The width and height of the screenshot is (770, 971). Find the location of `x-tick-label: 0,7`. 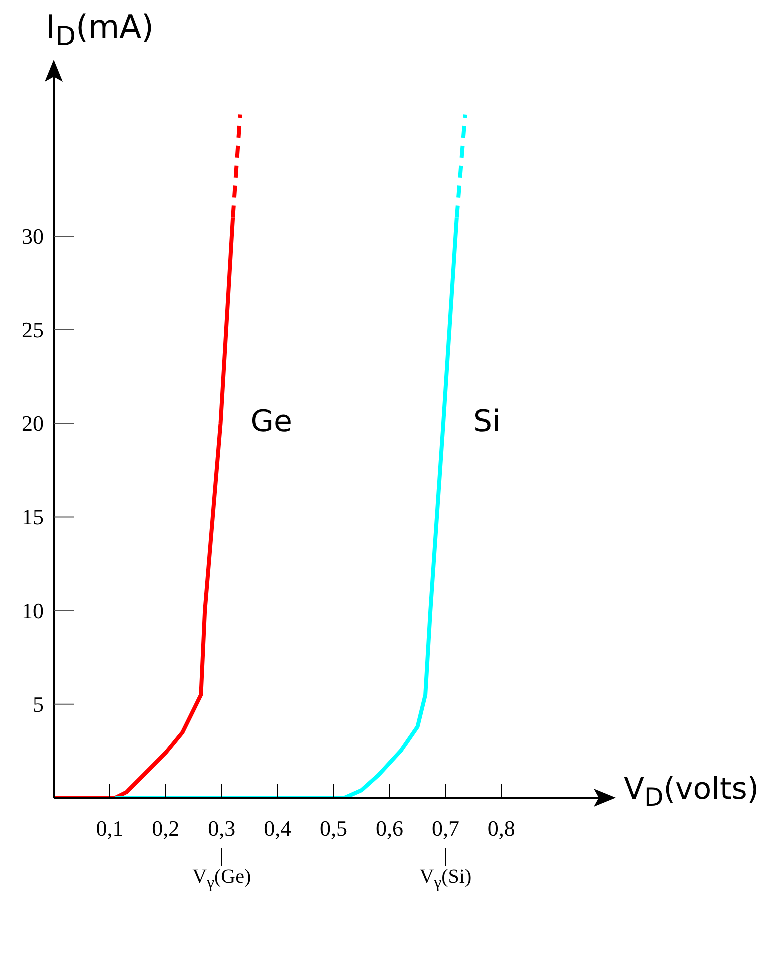

x-tick-label: 0,7 is located at coordinates (446, 828).